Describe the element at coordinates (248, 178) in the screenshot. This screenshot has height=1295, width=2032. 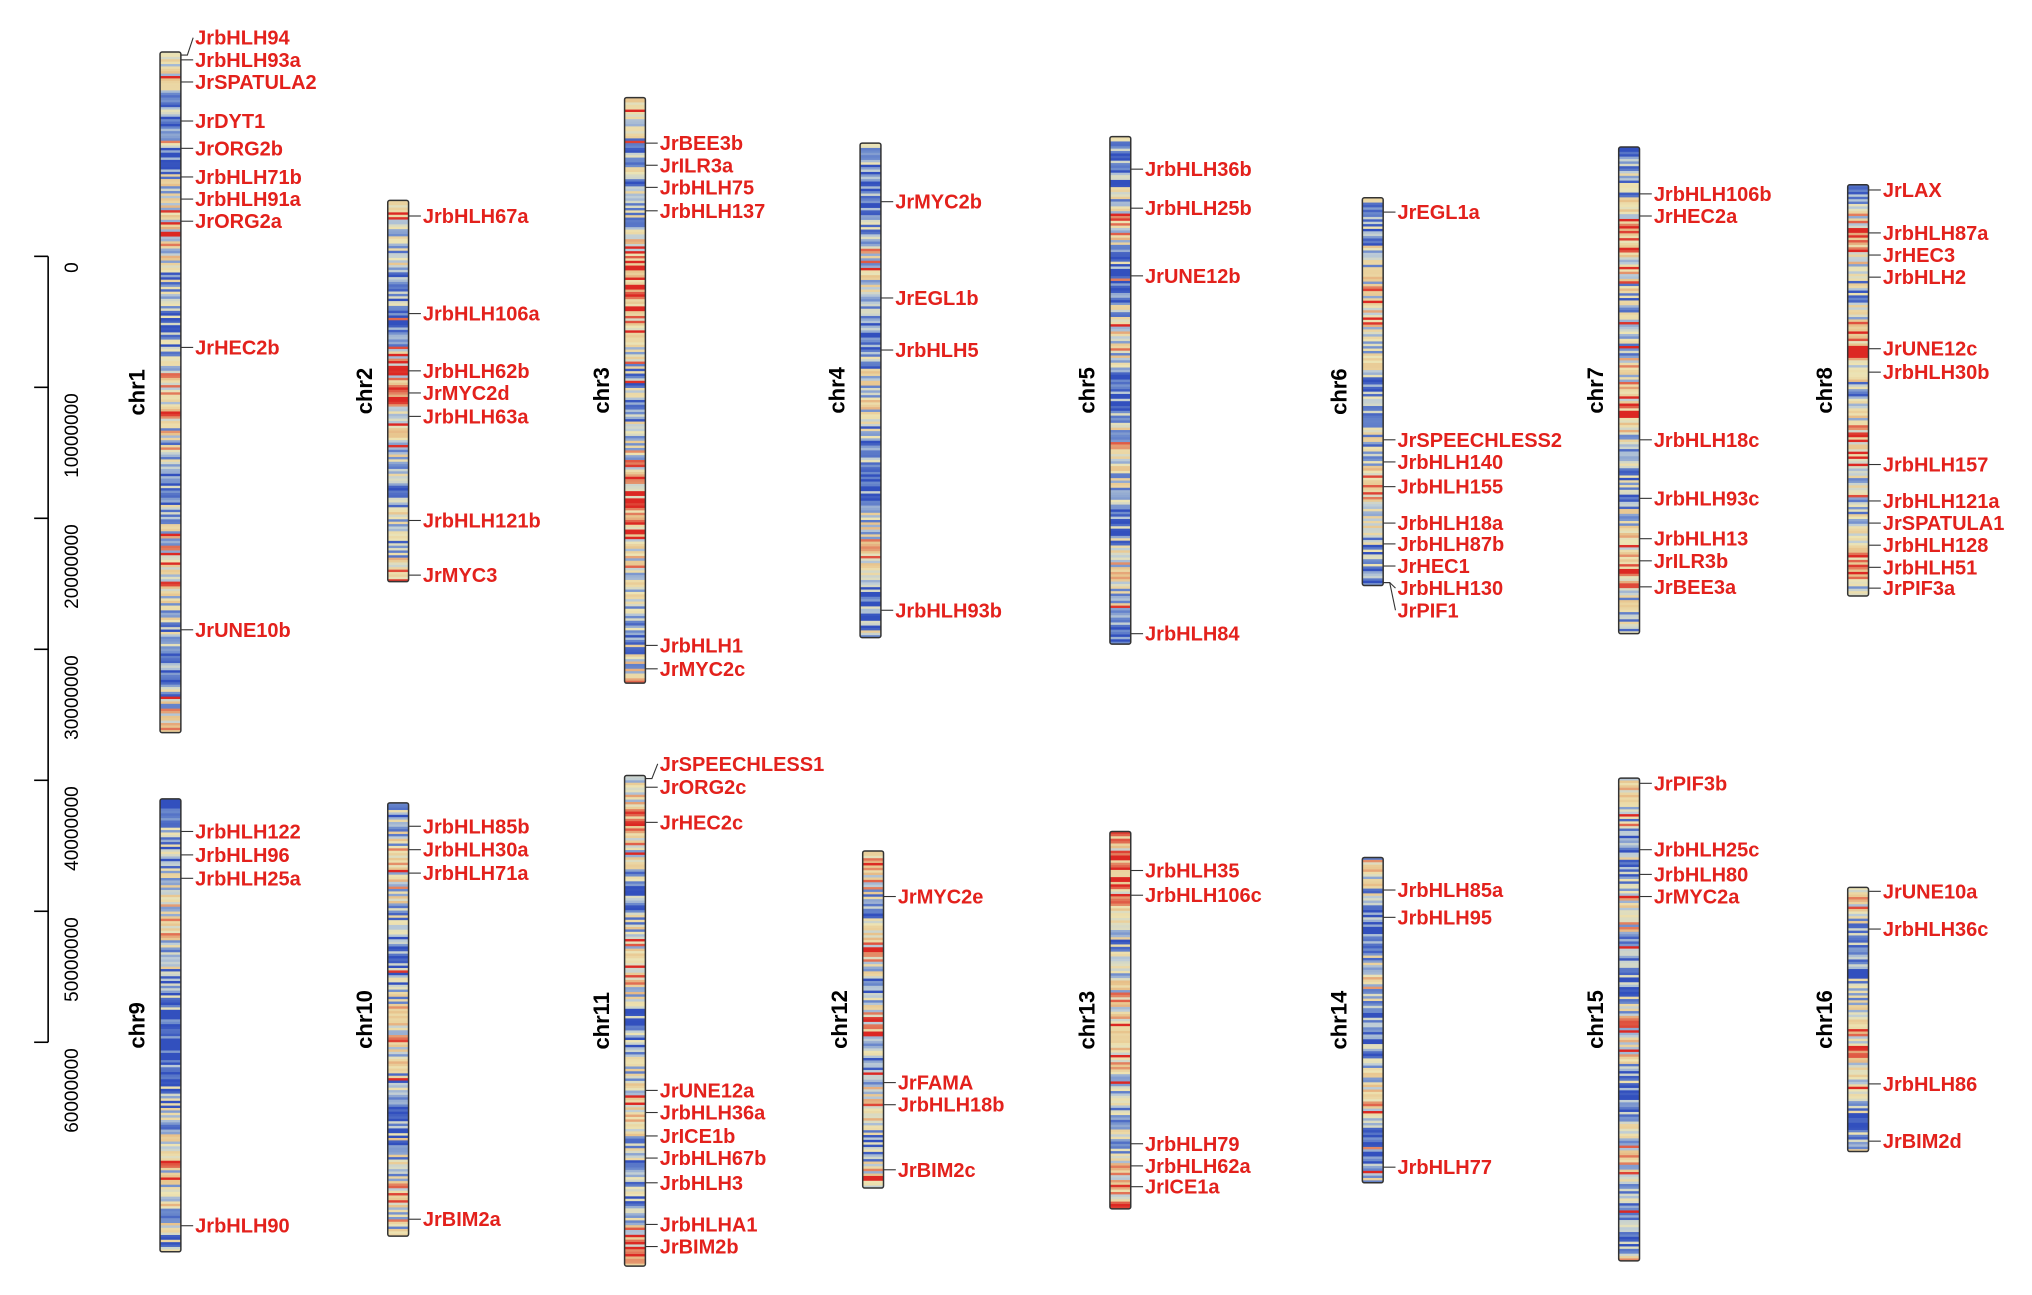
I see `gene-label: JrbHLH71b` at that location.